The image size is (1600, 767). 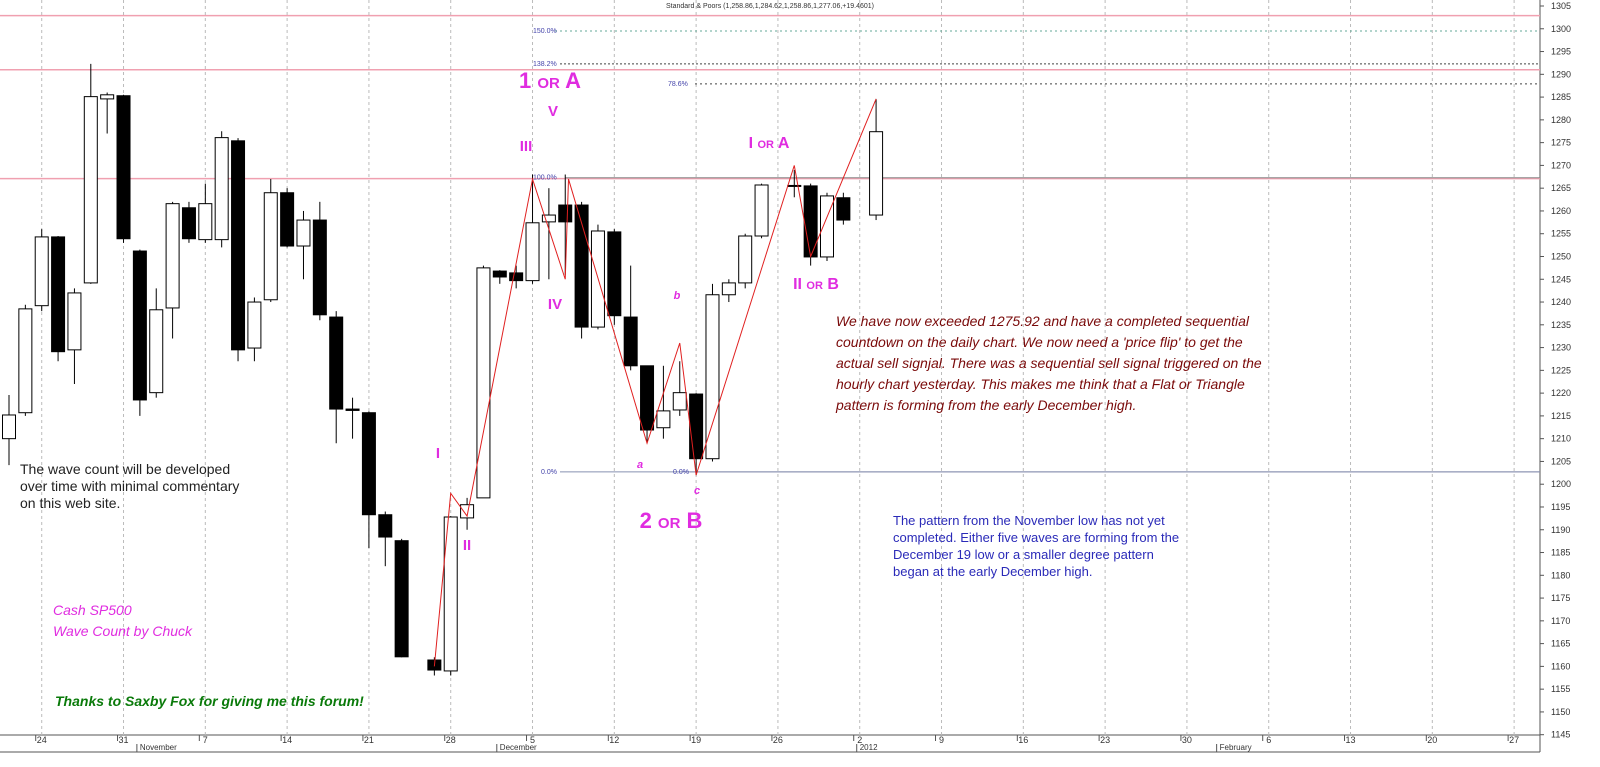 What do you see at coordinates (1561, 29) in the screenshot?
I see `y-tick-label: 1300` at bounding box center [1561, 29].